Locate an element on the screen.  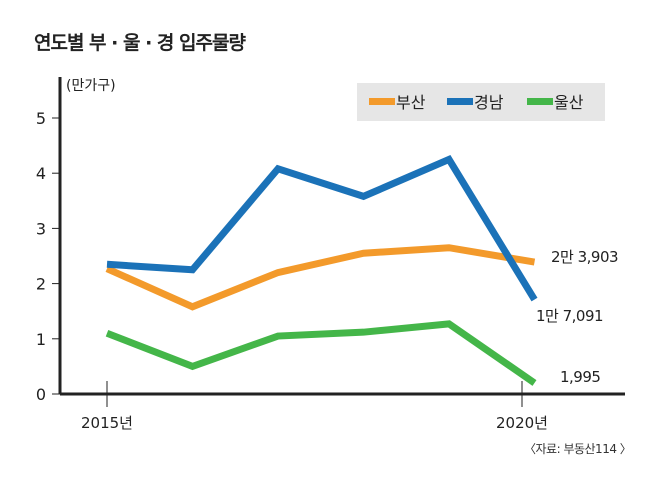
y-tick-label: 3 is located at coordinates (41, 228).